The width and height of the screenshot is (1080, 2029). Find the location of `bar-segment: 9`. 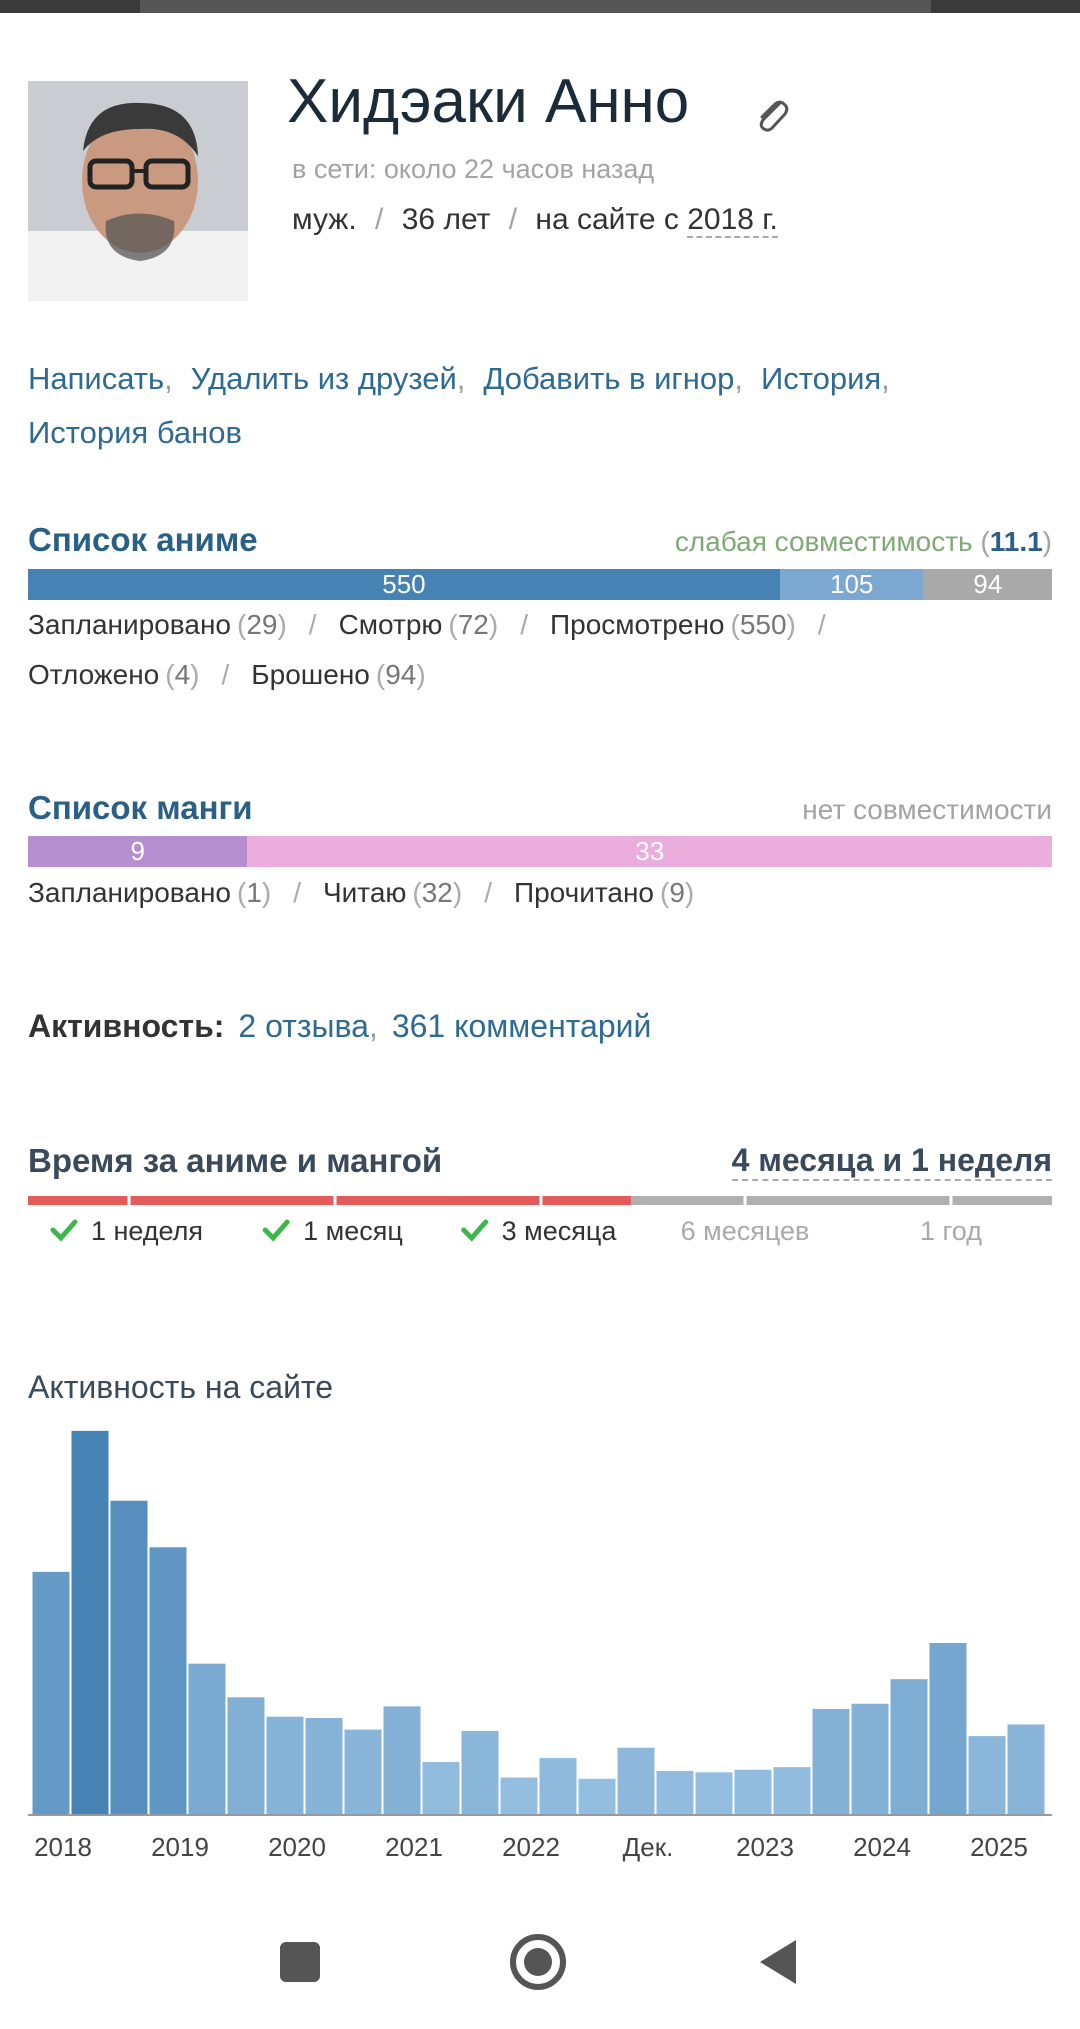

bar-segment: 9 is located at coordinates (138, 851).